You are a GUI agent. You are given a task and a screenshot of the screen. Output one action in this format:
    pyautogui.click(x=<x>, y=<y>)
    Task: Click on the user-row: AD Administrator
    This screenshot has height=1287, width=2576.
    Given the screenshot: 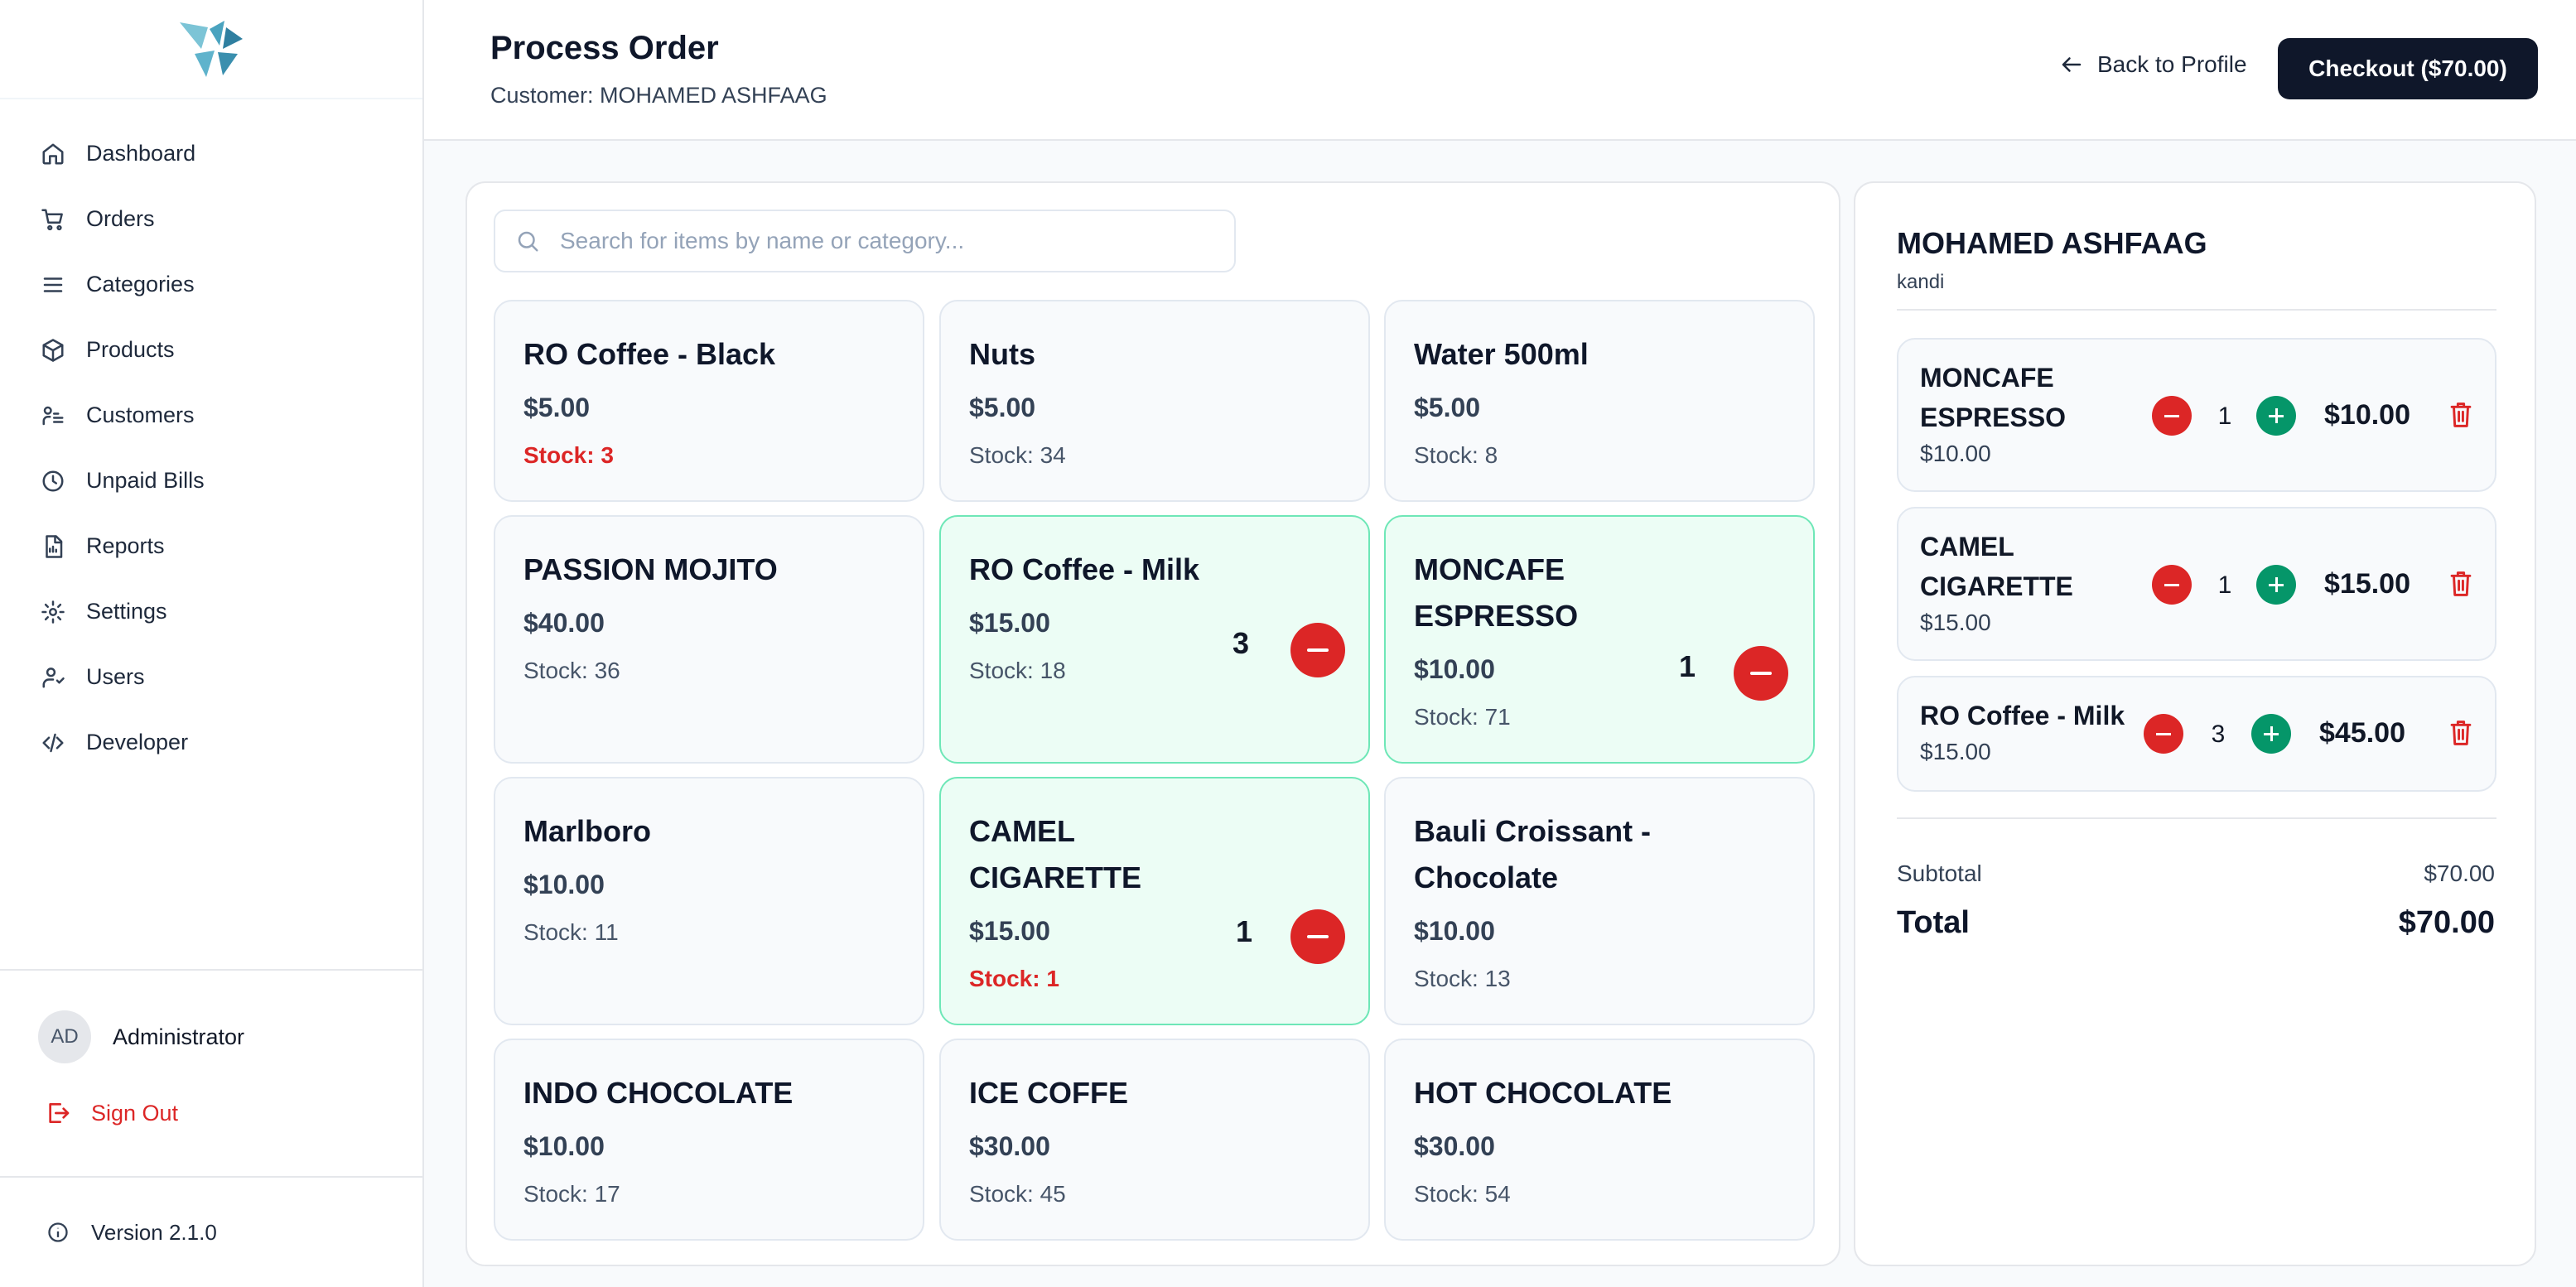 What is the action you would take?
    pyautogui.click(x=211, y=1036)
    